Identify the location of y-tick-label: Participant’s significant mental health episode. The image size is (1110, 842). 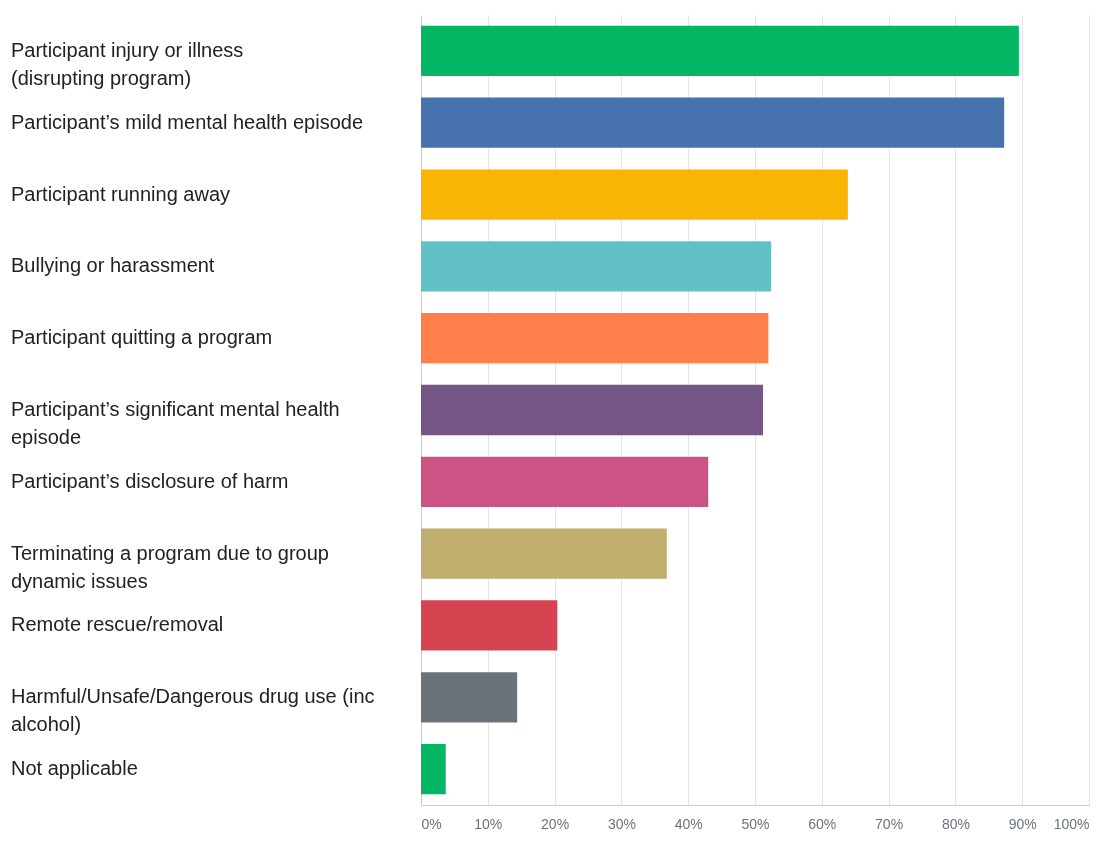
(175, 423).